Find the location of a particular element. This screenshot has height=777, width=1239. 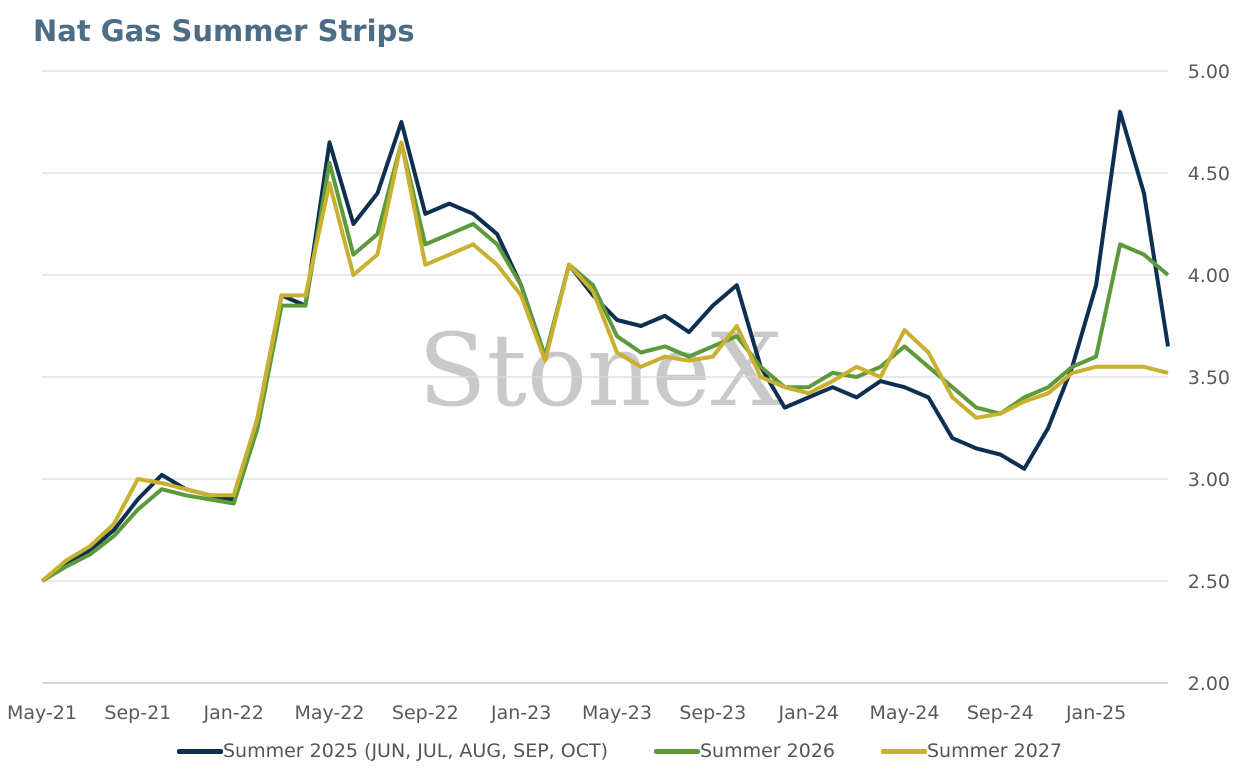

x-tick-label: May-22 is located at coordinates (329, 713).